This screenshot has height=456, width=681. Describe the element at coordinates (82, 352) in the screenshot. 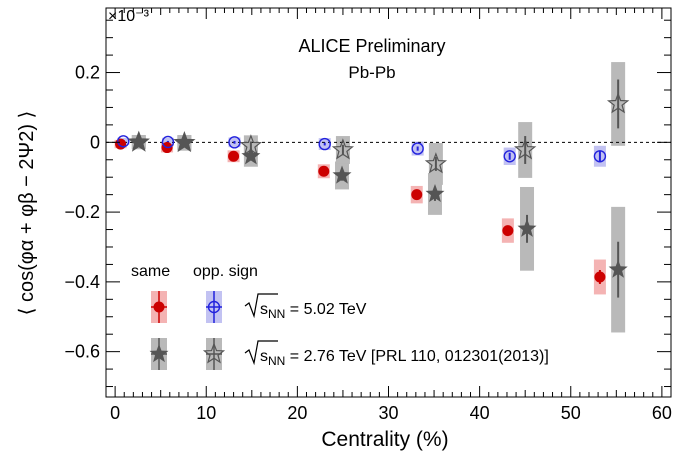

I see `y-tick-label: −0.6` at that location.